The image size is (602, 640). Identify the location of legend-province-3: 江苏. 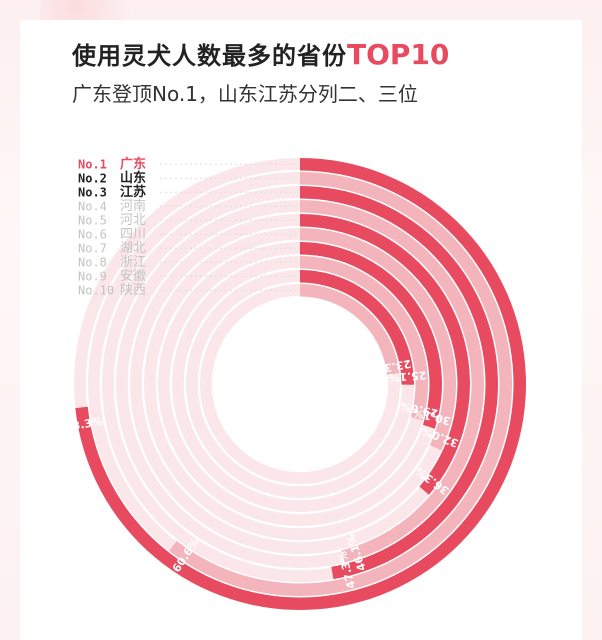
(133, 192).